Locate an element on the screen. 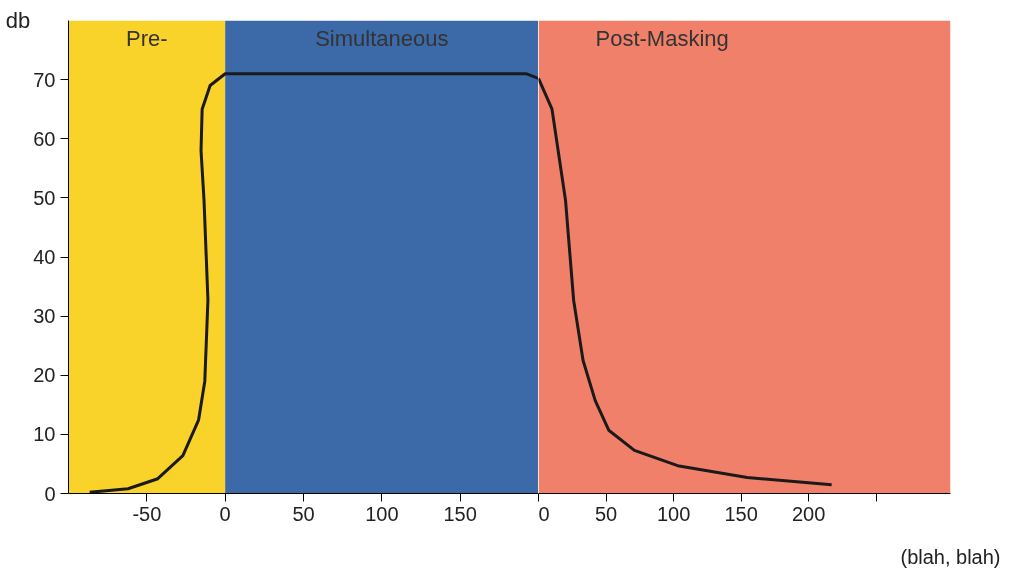 The image size is (1022, 576). y-tick-label: 60 is located at coordinates (44, 138).